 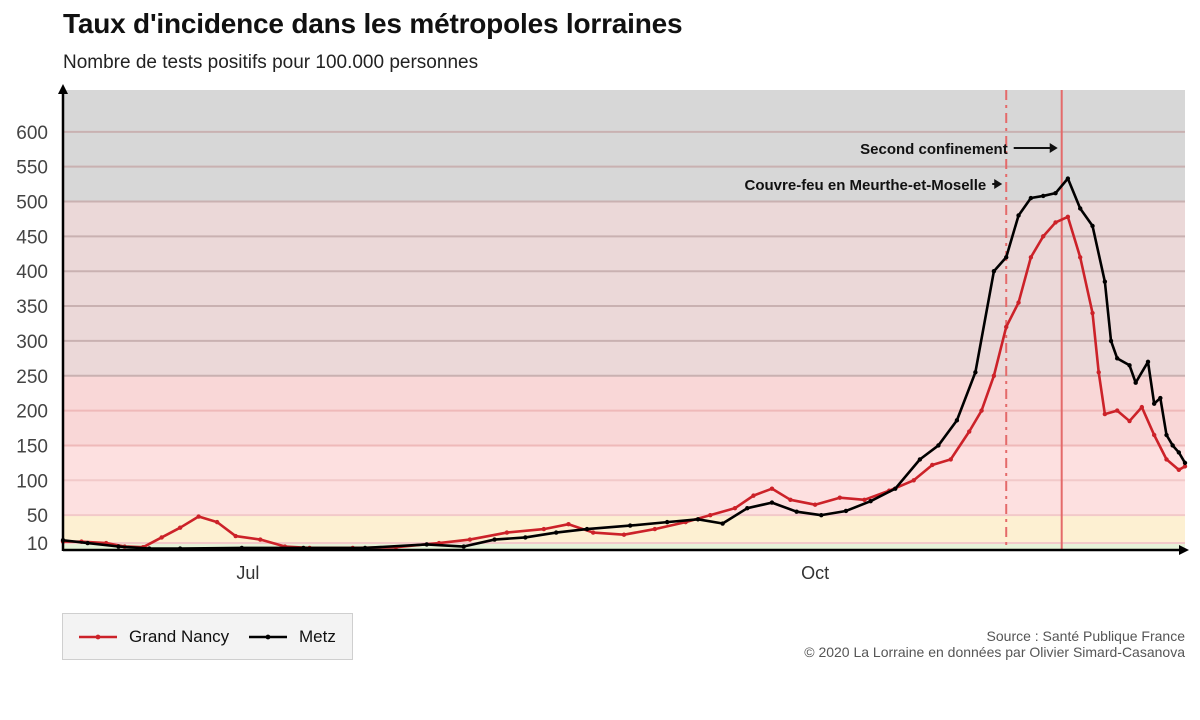 I want to click on legend-swatch-nancy, so click(x=98, y=636).